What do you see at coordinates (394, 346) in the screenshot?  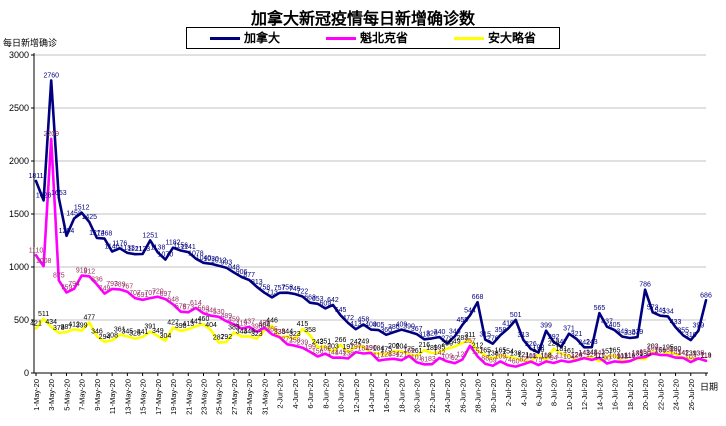 I see `data-label-ontario: 206` at bounding box center [394, 346].